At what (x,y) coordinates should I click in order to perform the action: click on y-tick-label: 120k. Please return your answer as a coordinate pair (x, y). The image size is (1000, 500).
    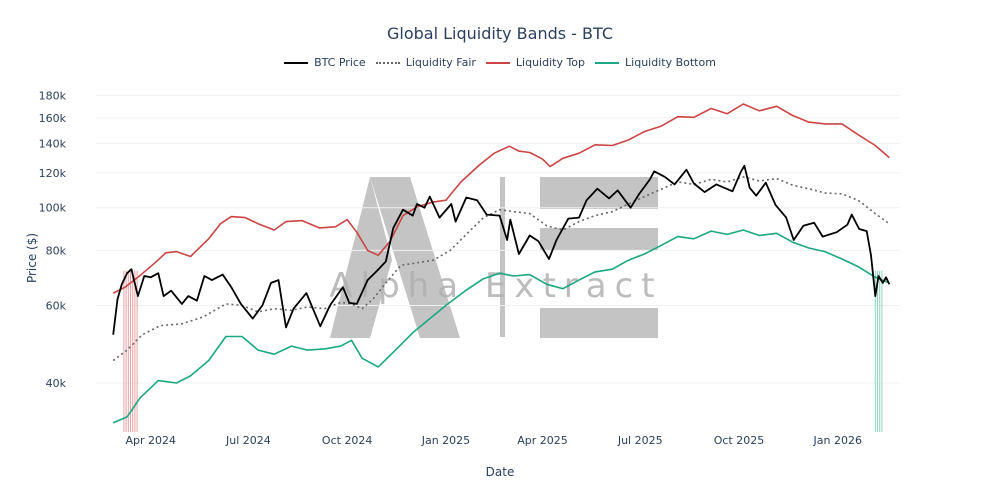
    Looking at the image, I should click on (53, 173).